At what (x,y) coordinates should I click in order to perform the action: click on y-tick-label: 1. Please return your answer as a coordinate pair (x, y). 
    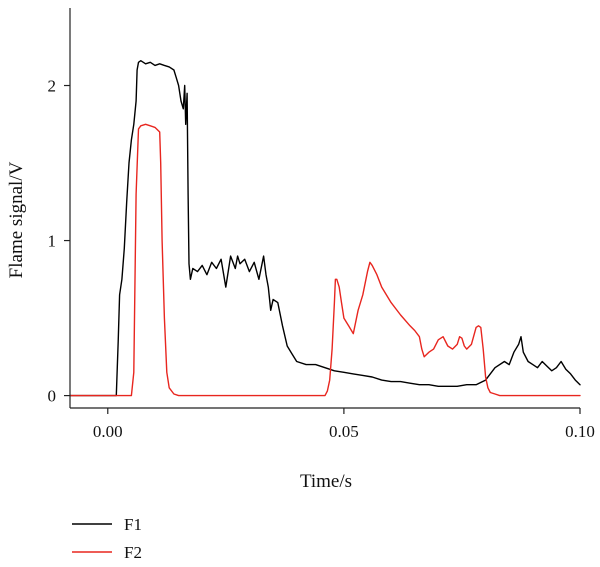
    Looking at the image, I should click on (52, 241).